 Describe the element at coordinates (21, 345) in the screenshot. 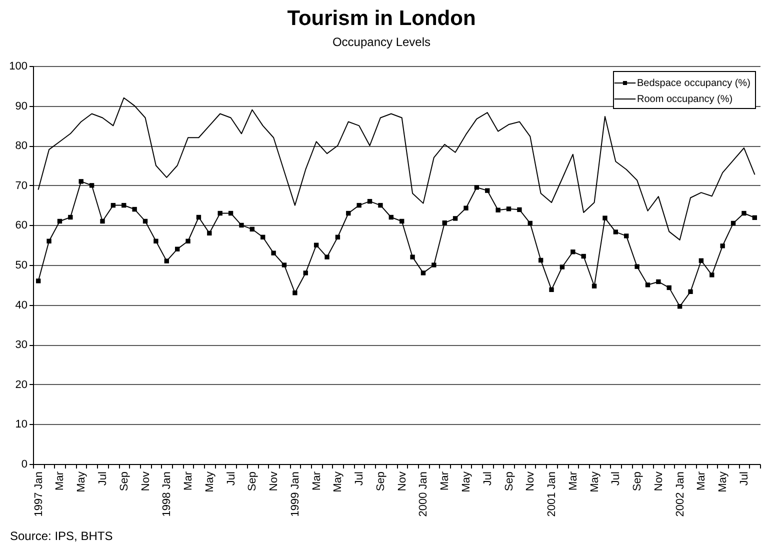

I see `y-tick-label: 30` at that location.